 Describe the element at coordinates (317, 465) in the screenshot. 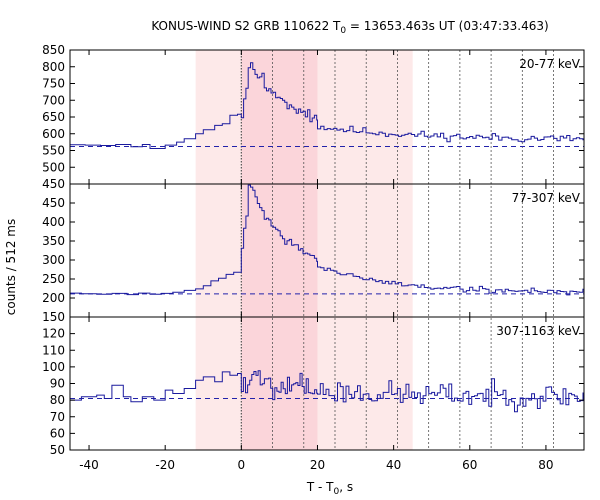

I see `x-tick-label: 20` at that location.